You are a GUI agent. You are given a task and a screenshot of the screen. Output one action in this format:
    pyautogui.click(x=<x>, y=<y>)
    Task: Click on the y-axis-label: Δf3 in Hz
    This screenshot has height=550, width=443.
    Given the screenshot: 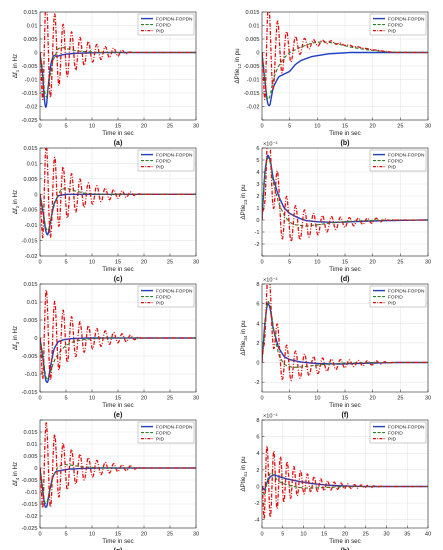 What is the action you would take?
    pyautogui.click(x=16, y=338)
    